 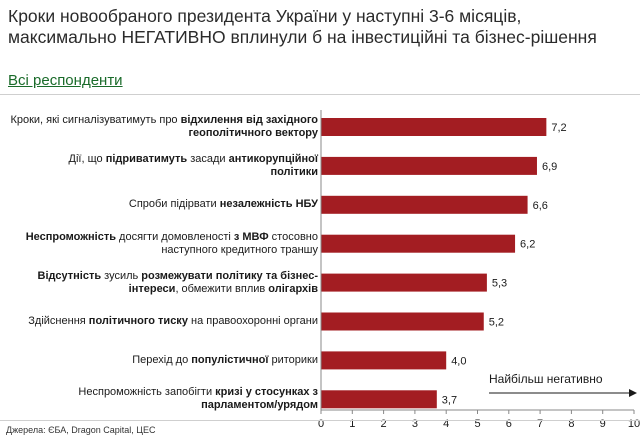 I want to click on x-tick-label: 9, so click(x=603, y=424).